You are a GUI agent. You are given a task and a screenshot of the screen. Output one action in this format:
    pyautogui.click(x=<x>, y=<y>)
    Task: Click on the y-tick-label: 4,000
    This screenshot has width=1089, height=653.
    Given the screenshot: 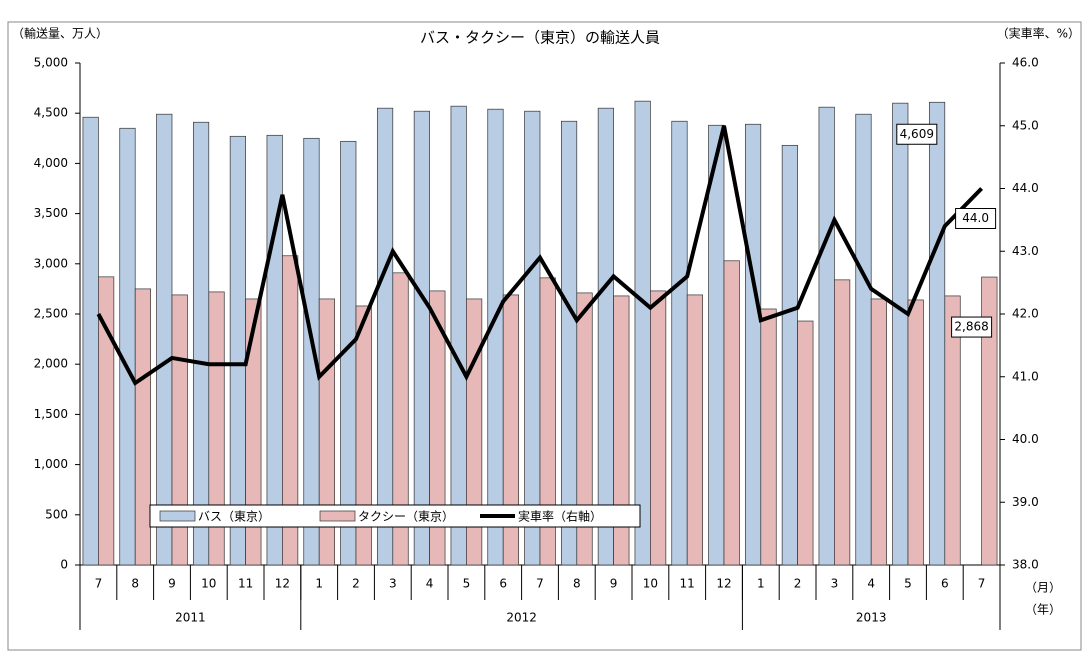 What is the action you would take?
    pyautogui.click(x=51, y=163)
    